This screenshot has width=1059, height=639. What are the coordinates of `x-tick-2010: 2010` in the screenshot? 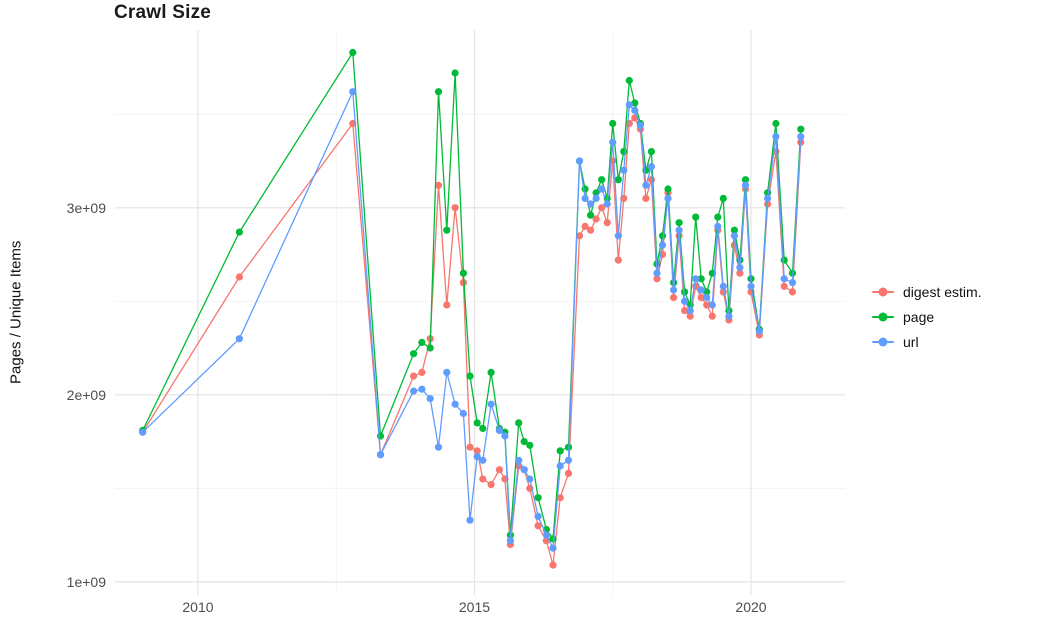 It's located at (198, 607).